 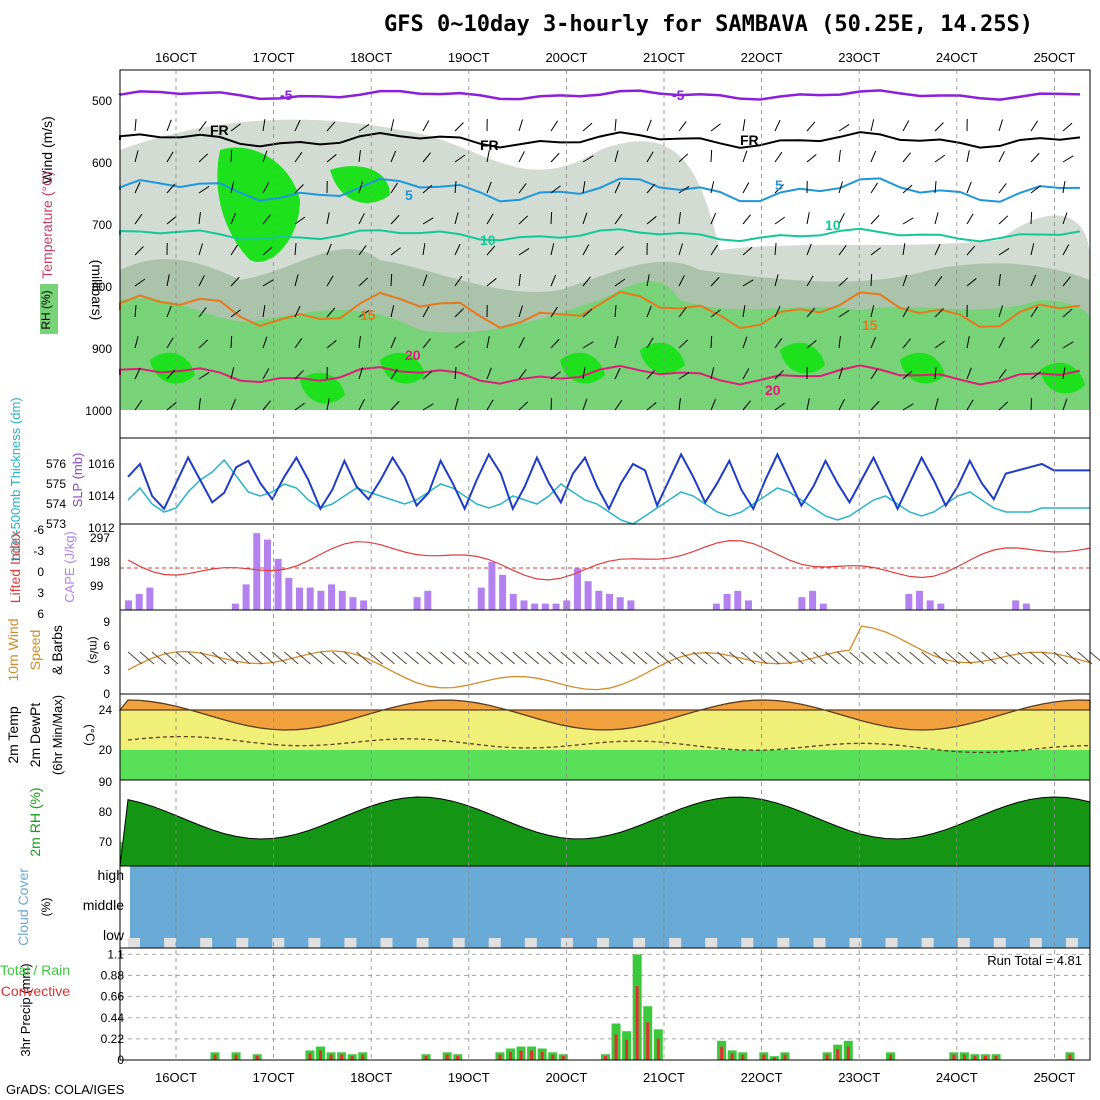 I want to click on y-tick-label: 9, so click(x=106, y=622).